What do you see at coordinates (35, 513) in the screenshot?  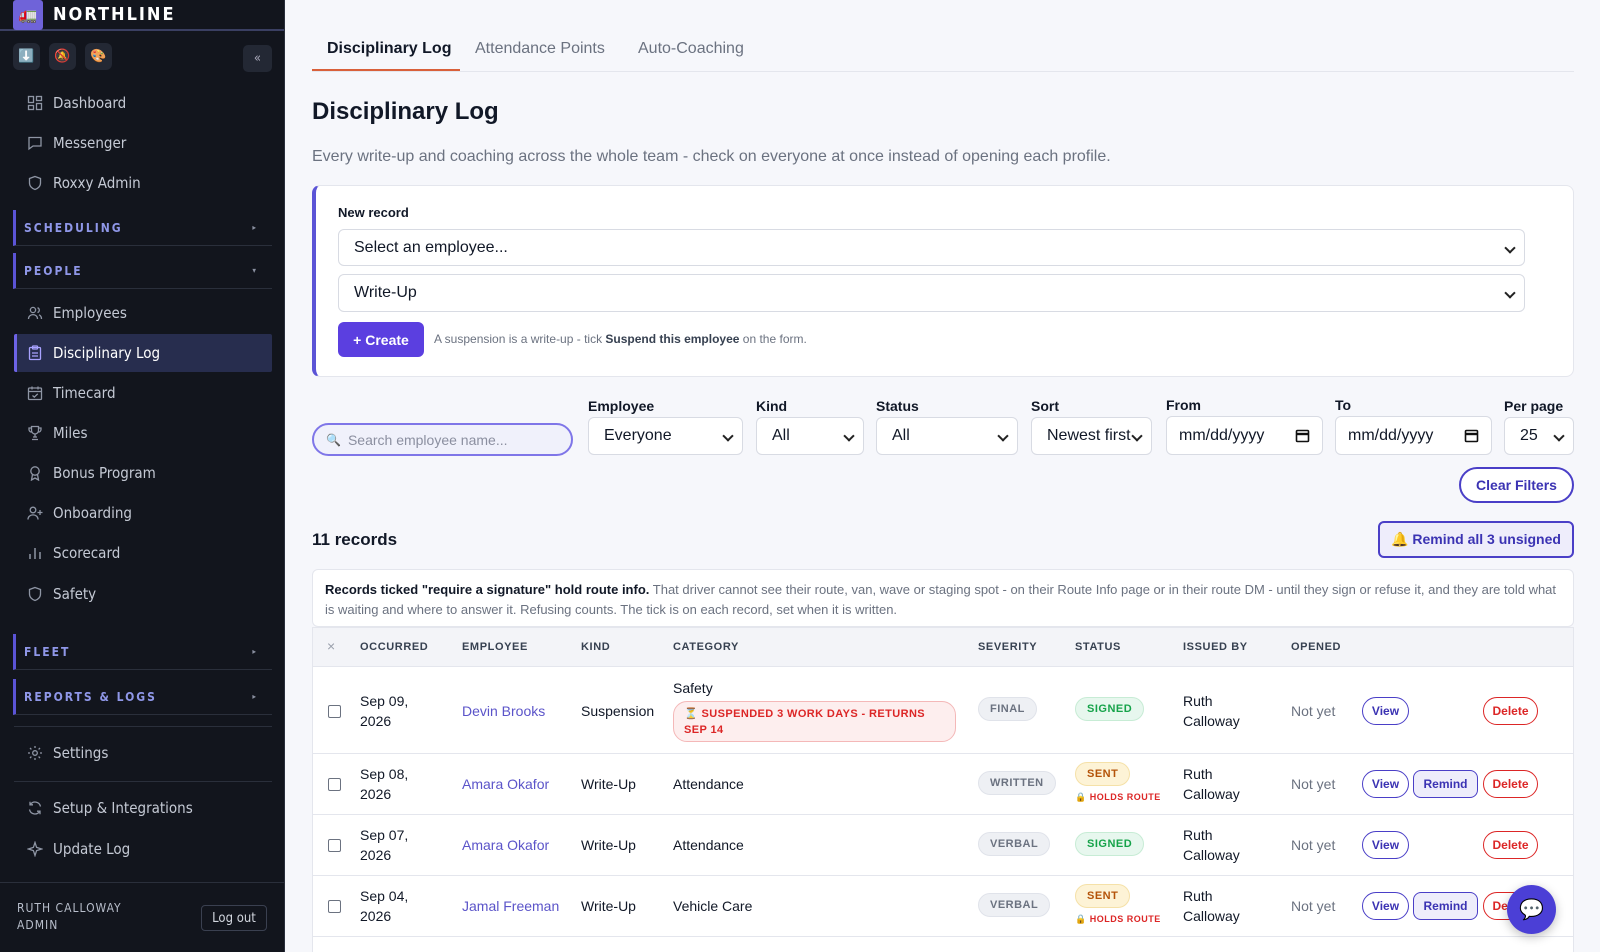 I see `user-plus-icon` at bounding box center [35, 513].